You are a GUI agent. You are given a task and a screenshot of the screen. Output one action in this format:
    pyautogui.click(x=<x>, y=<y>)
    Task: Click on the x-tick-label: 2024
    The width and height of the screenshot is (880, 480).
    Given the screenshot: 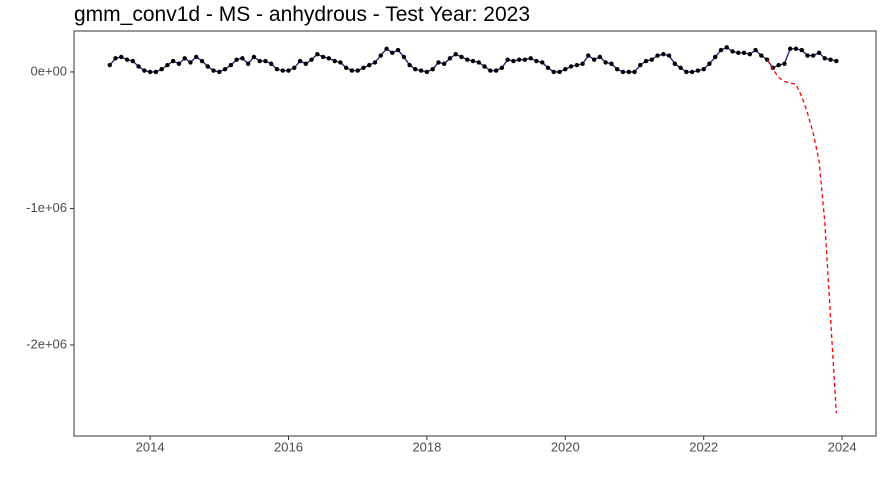 What is the action you would take?
    pyautogui.click(x=842, y=446)
    